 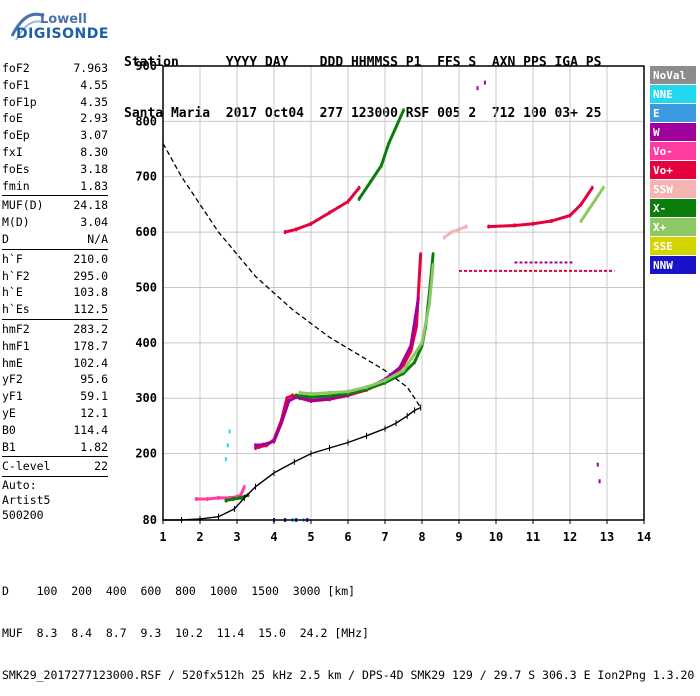 What do you see at coordinates (9, 412) in the screenshot?
I see `param-name: yE` at bounding box center [9, 412].